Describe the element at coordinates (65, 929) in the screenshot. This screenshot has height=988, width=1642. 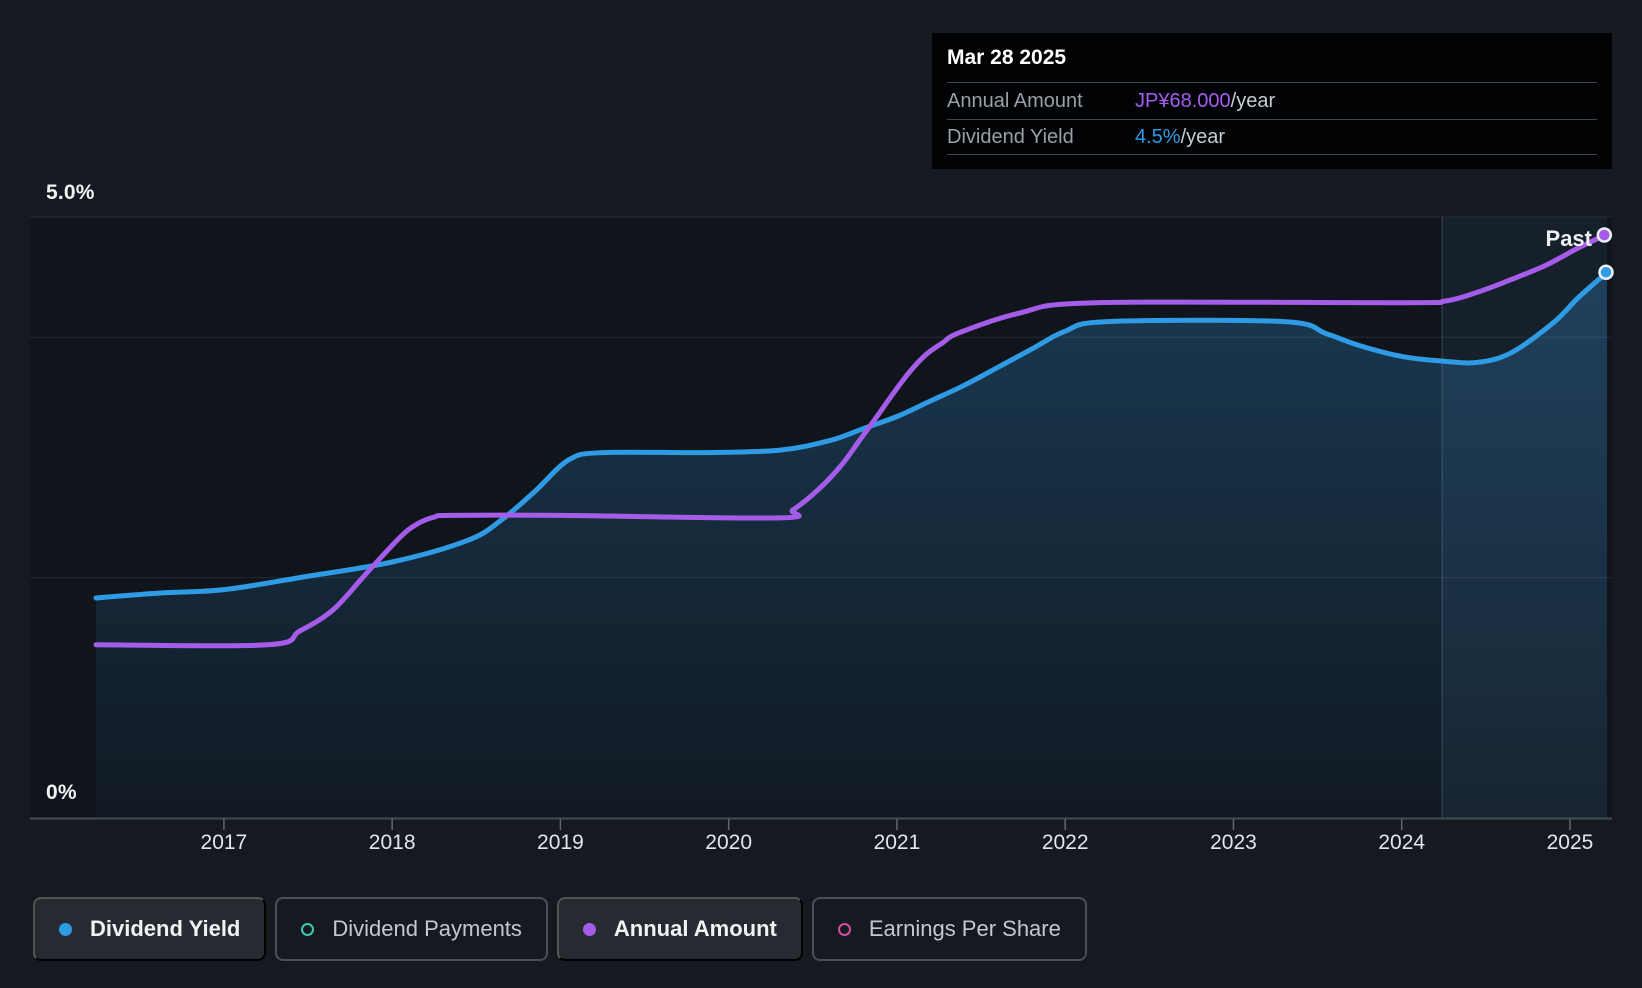
I see `dividend-yield-dot-icon` at that location.